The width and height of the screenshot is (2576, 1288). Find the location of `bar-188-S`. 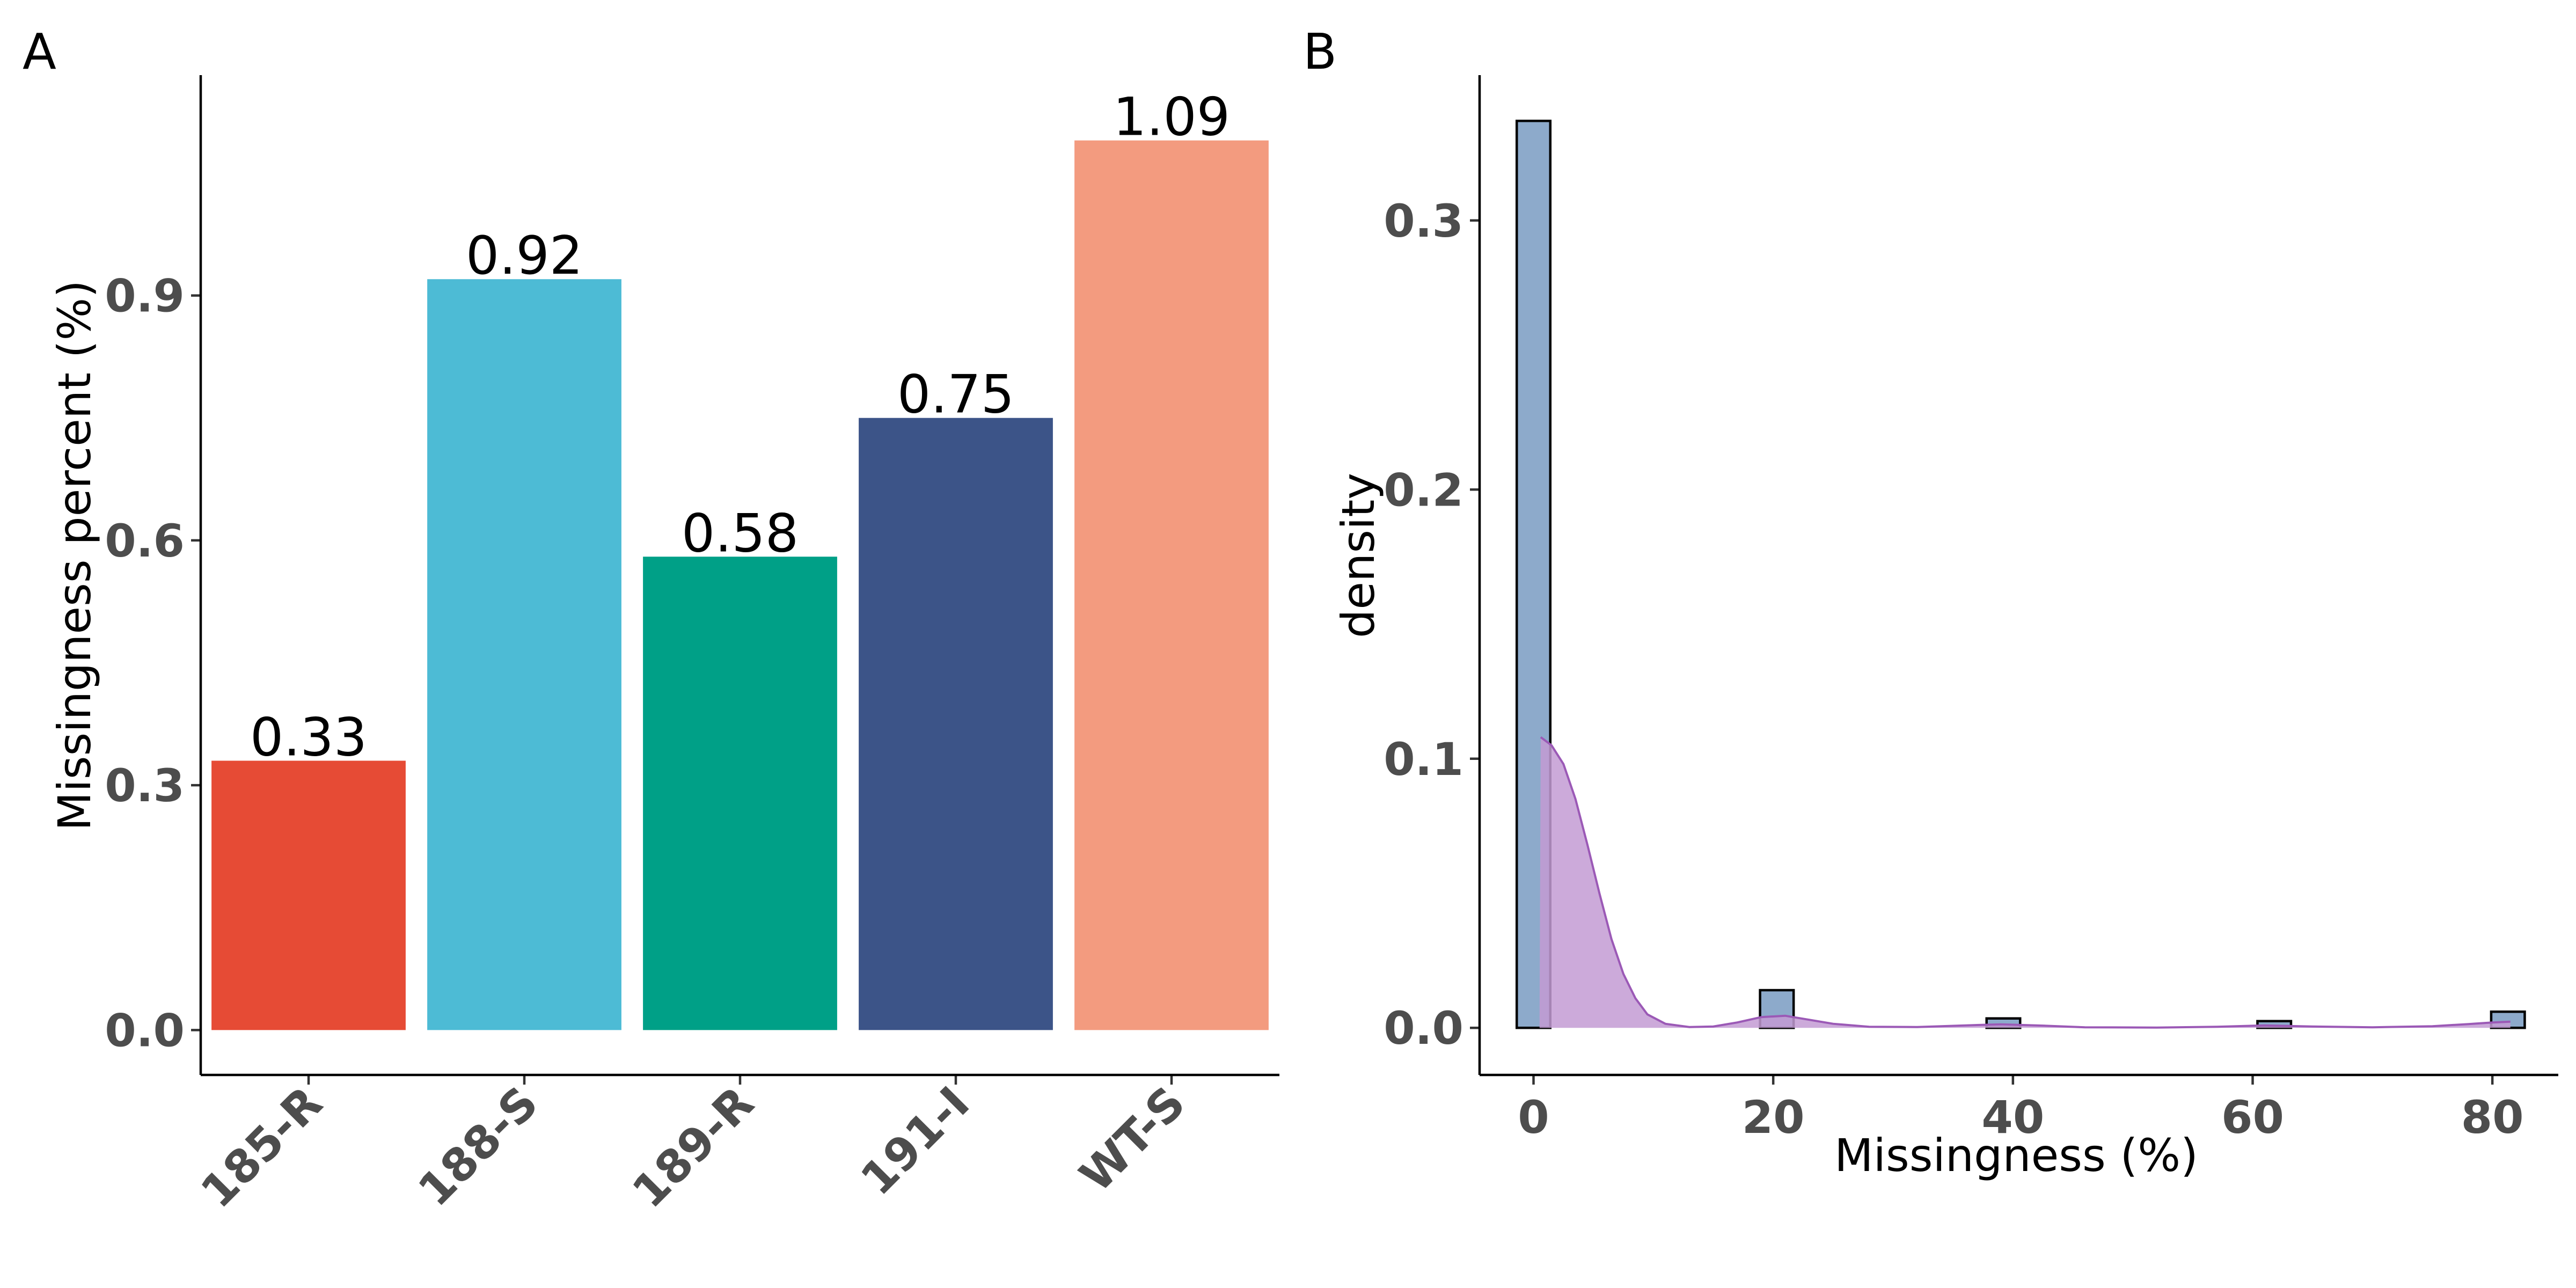

bar-188-S is located at coordinates (524, 654).